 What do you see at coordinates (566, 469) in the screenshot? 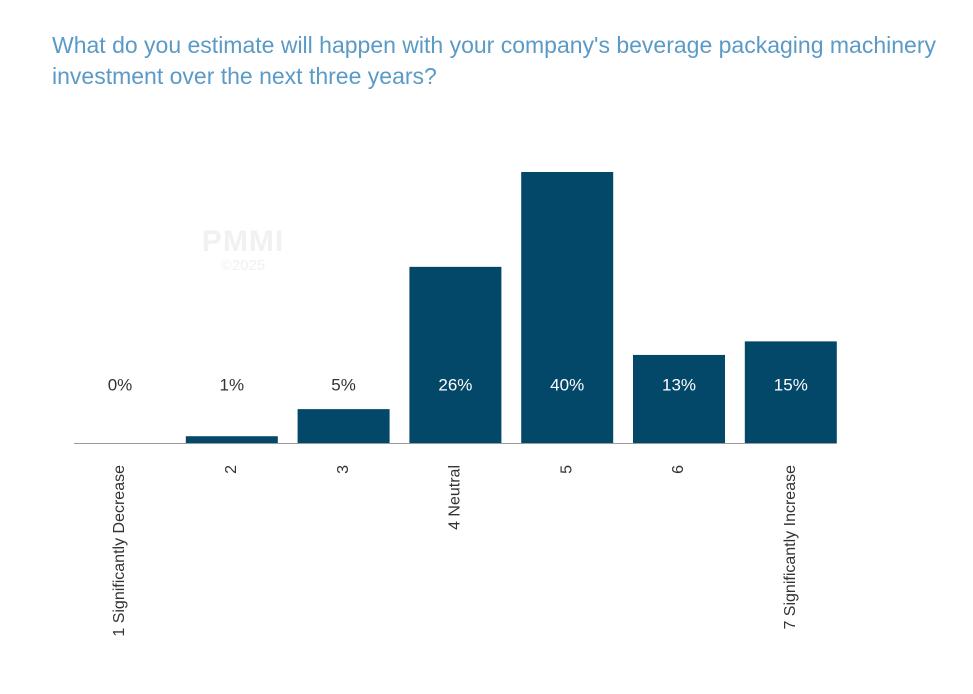
I see `category-label: 5` at bounding box center [566, 469].